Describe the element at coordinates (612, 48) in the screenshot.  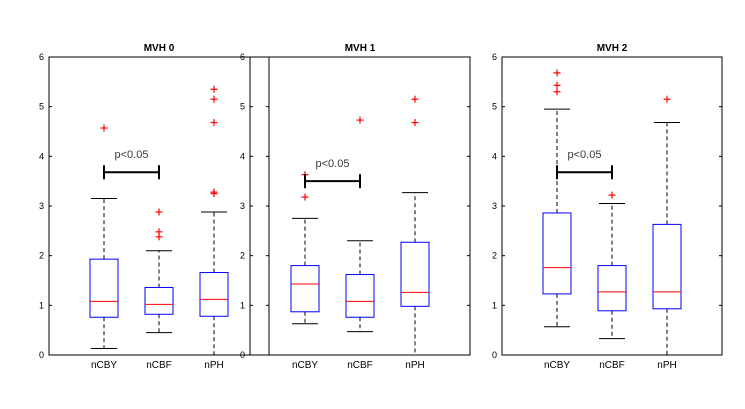
I see `chart-title: MVH 2` at that location.